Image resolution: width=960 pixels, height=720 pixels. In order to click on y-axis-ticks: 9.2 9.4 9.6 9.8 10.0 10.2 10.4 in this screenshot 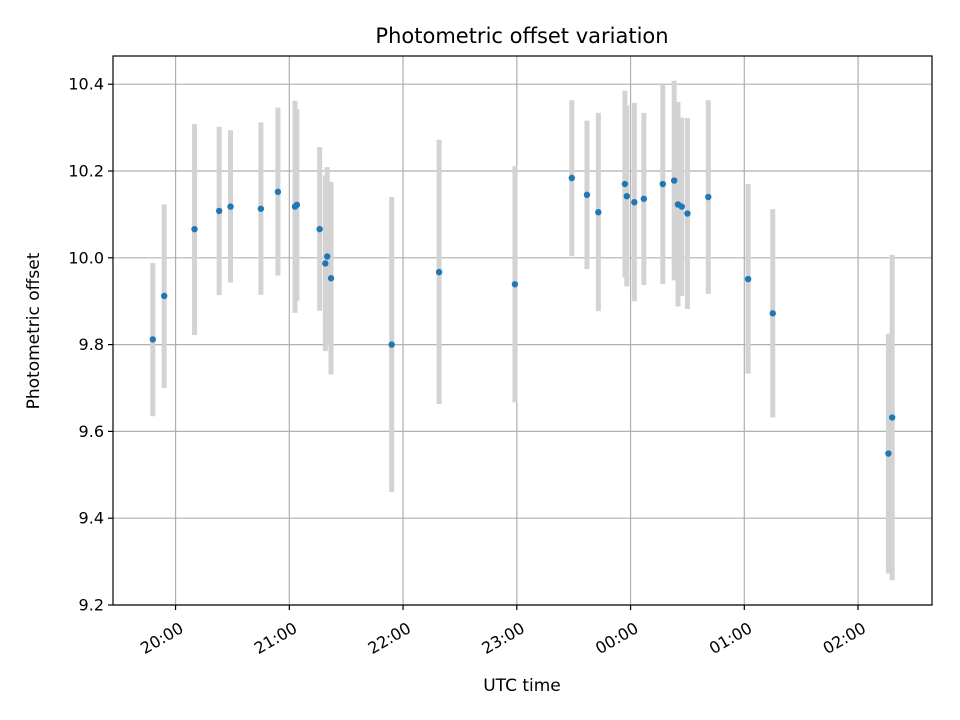, I will do `click(90, 345)`.